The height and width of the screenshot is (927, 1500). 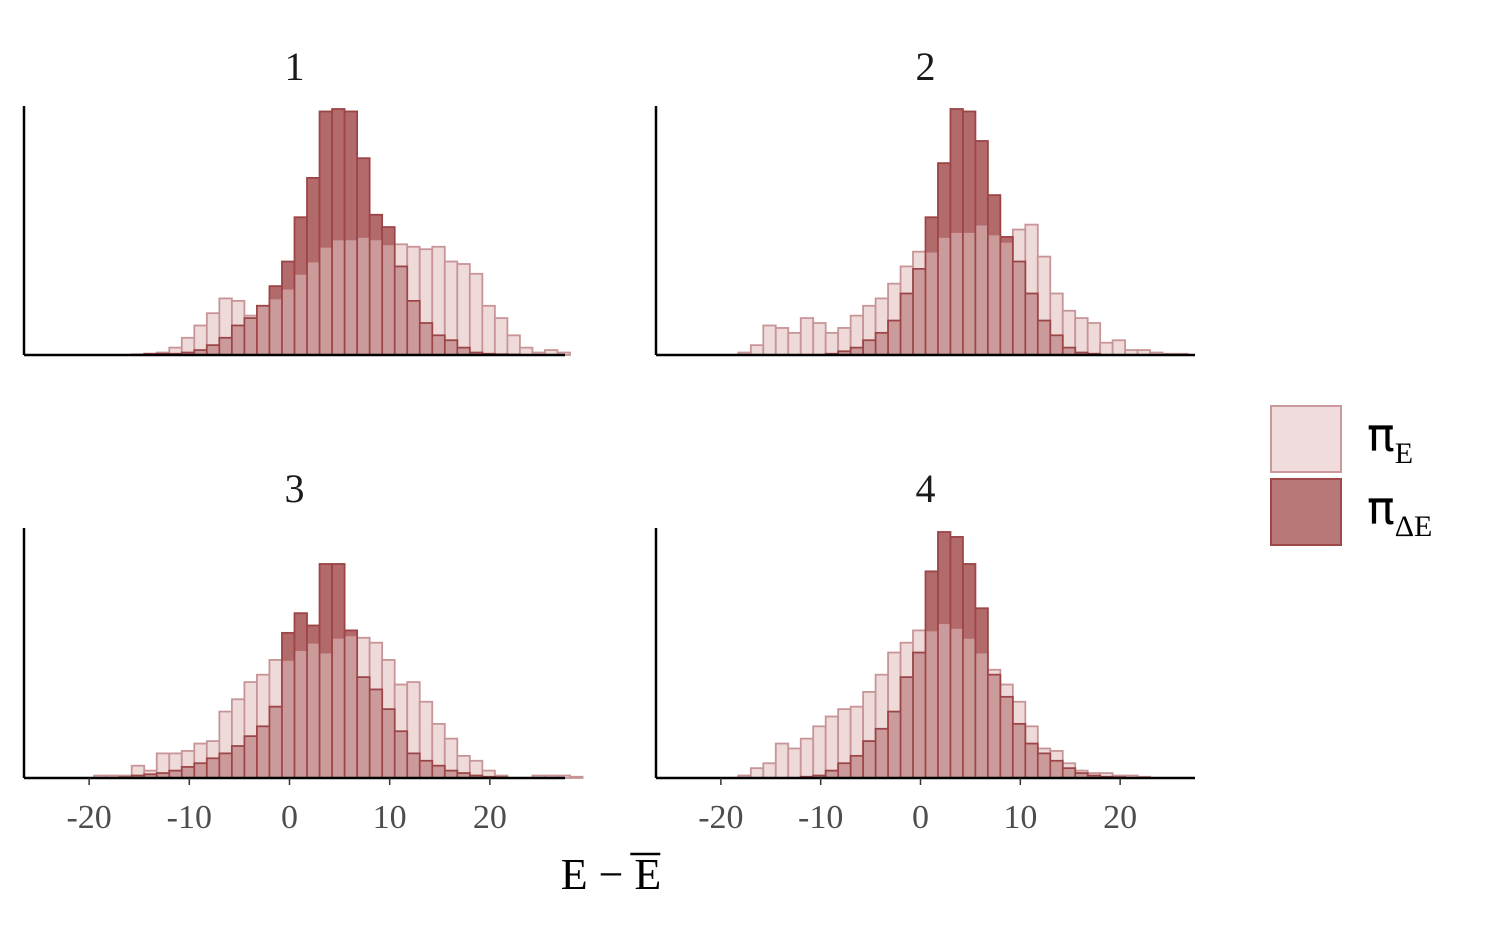 What do you see at coordinates (296, 200) in the screenshot?
I see `panel-1: 1` at bounding box center [296, 200].